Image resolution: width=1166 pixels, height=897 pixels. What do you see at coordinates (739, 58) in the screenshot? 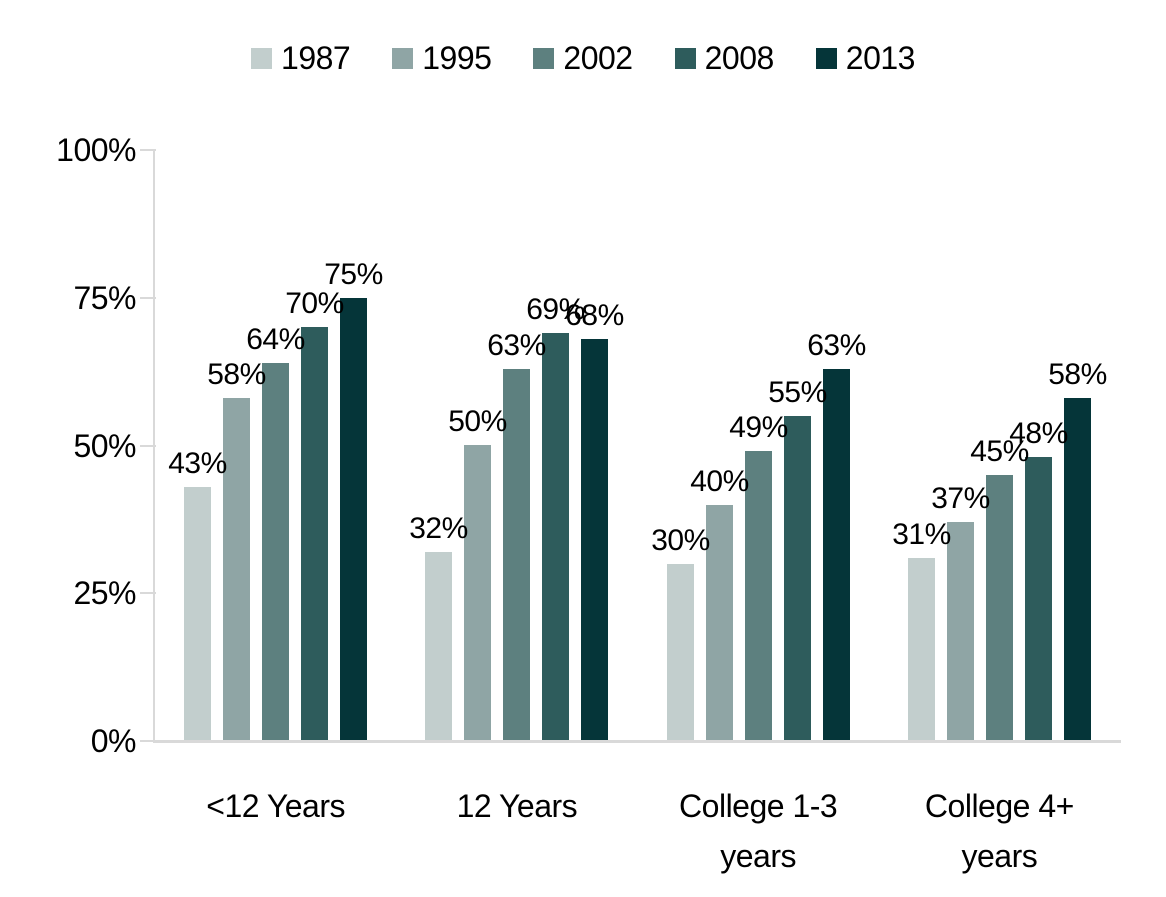
I see `legend-label: 2008` at bounding box center [739, 58].